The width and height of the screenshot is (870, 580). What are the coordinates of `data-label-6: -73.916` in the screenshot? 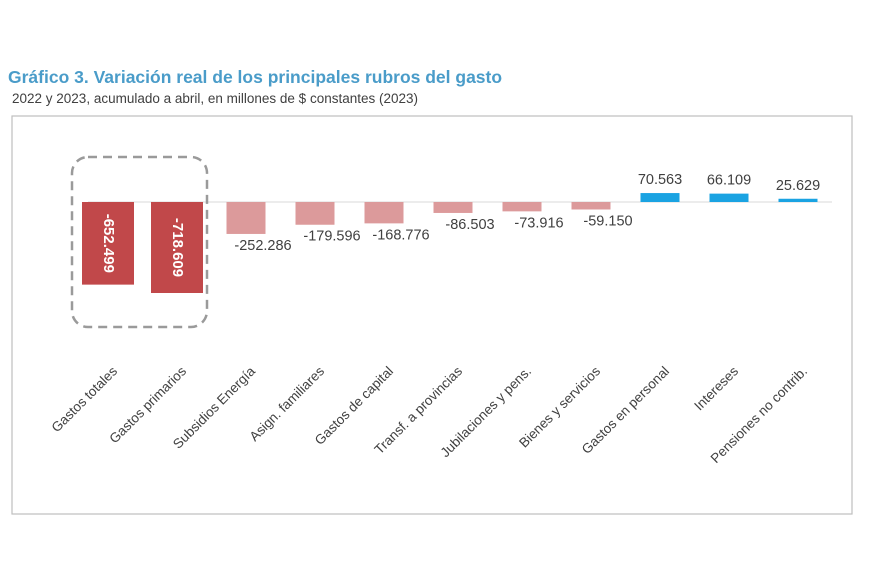 It's located at (538, 223).